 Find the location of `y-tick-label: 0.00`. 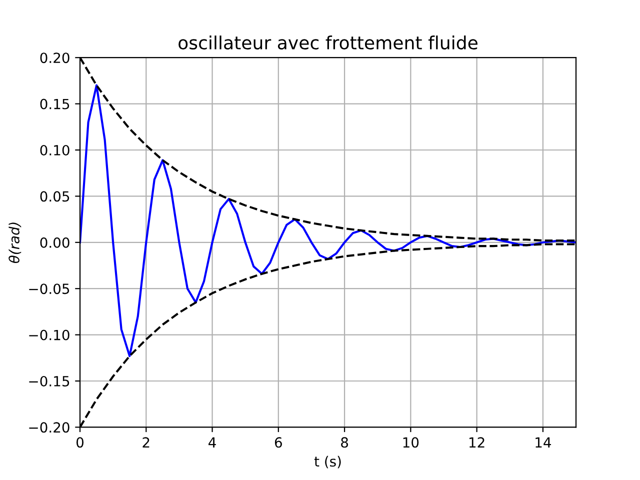

y-tick-label: 0.00 is located at coordinates (55, 242).